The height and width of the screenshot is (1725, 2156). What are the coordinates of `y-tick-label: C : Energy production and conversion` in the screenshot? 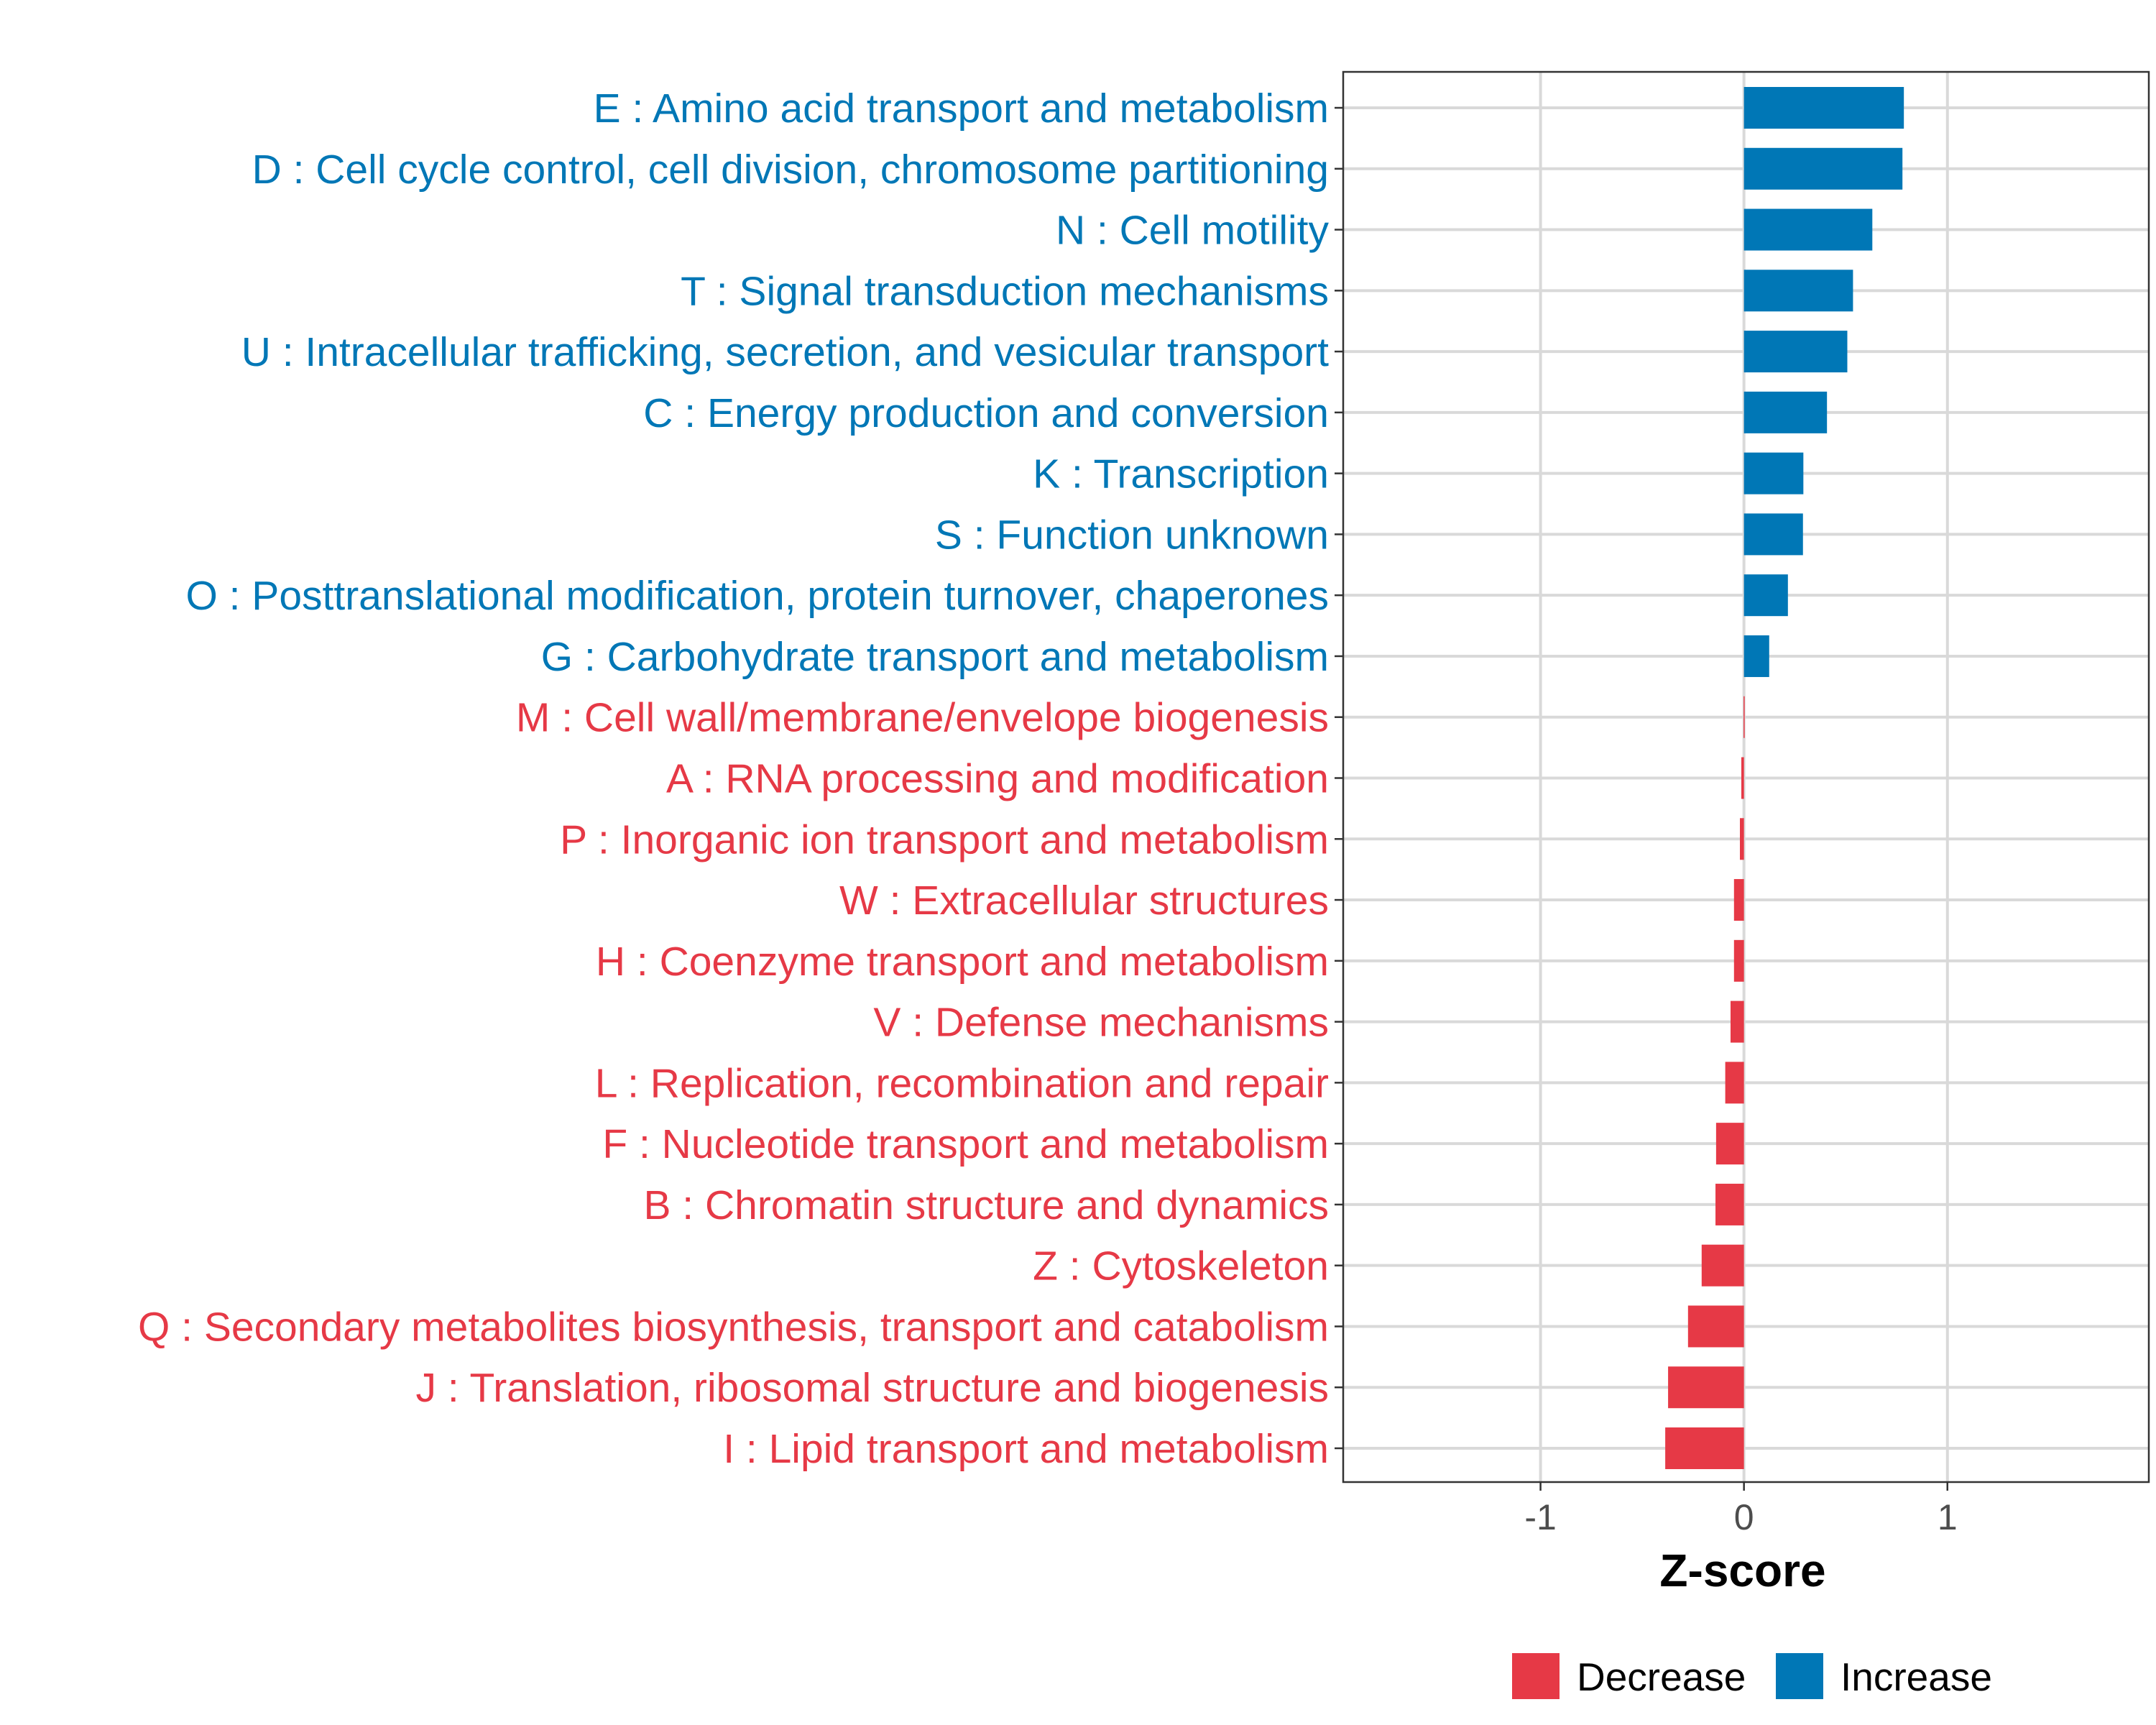 It's located at (986, 413).